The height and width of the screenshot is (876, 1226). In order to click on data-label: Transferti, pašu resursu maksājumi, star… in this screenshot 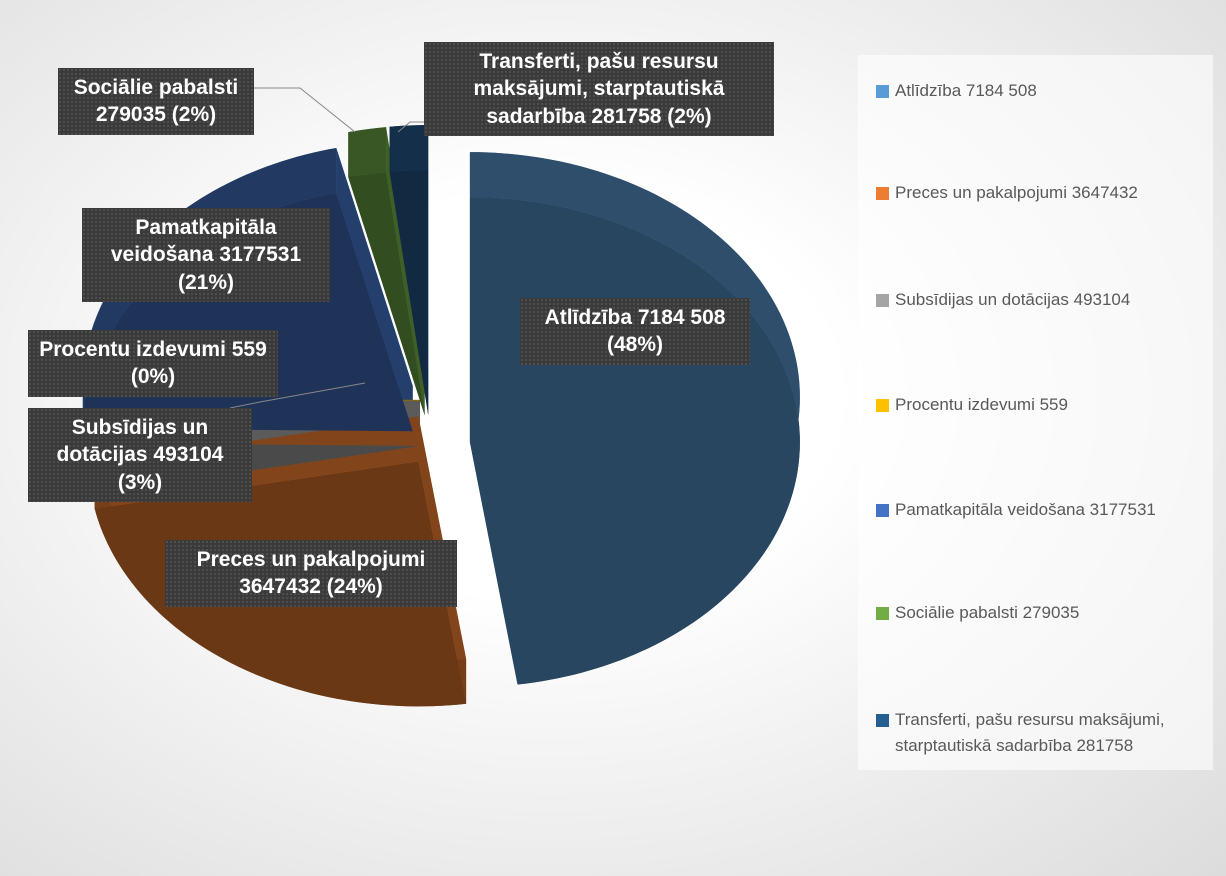, I will do `click(599, 89)`.